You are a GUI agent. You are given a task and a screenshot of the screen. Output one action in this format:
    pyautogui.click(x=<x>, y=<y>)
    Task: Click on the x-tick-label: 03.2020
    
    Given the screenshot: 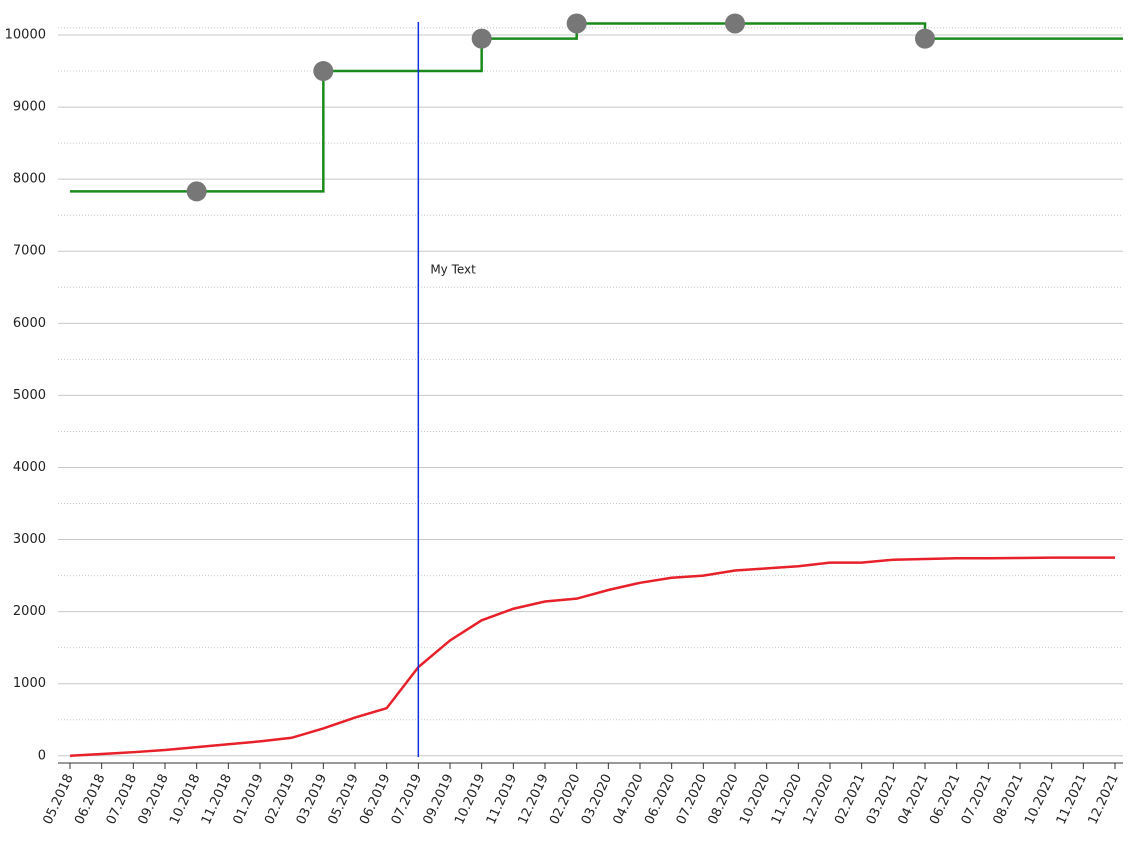 What is the action you would take?
    pyautogui.click(x=597, y=799)
    